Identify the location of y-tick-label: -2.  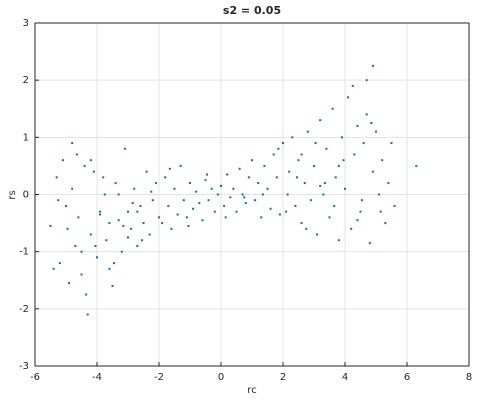
(24, 309).